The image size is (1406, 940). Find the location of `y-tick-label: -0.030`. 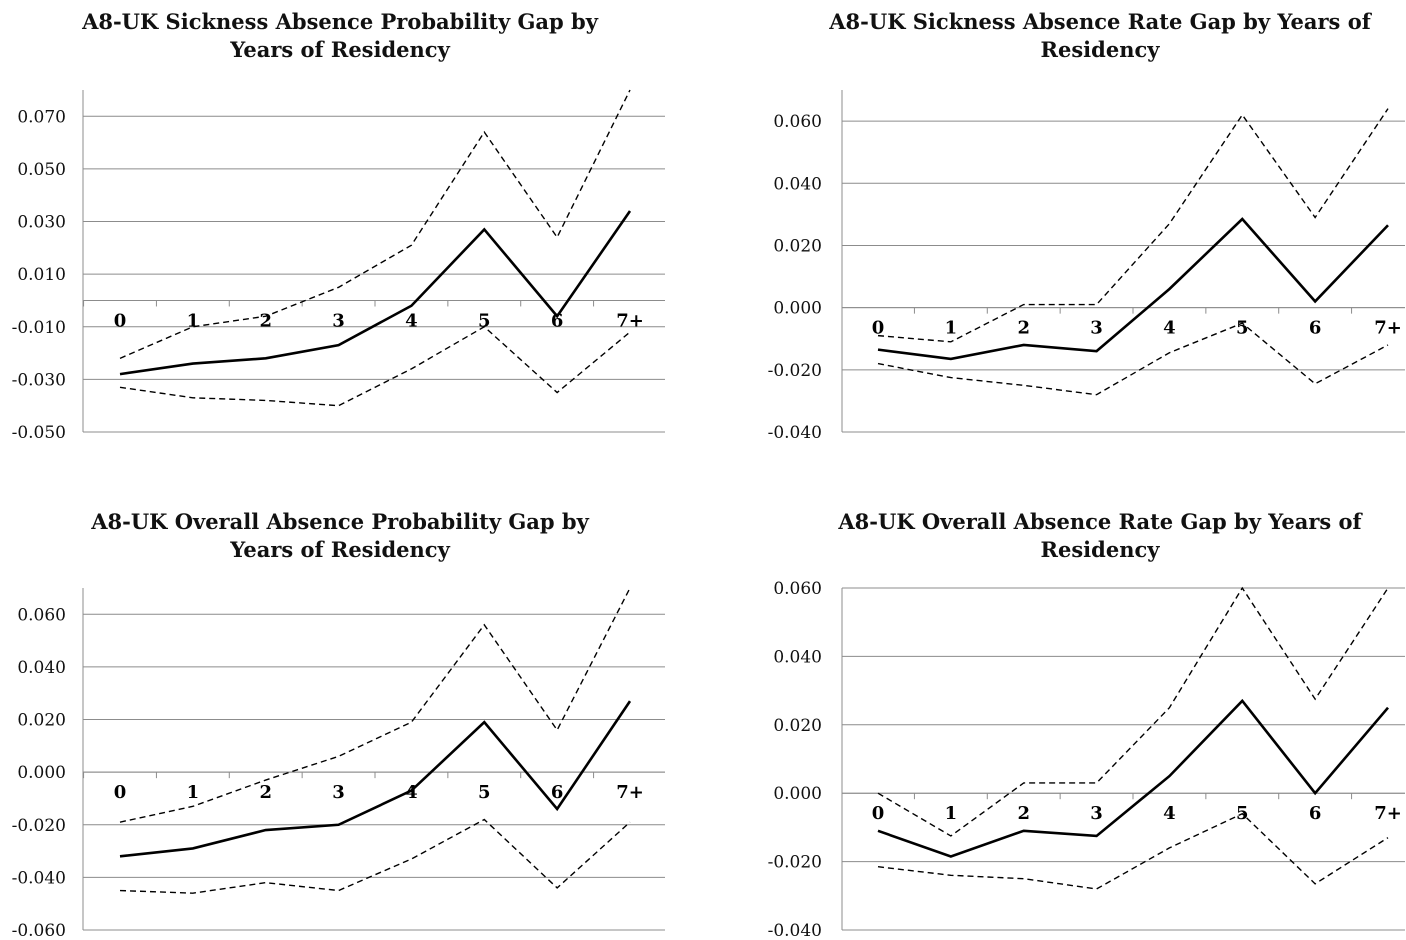

y-tick-label: -0.030 is located at coordinates (39, 380).